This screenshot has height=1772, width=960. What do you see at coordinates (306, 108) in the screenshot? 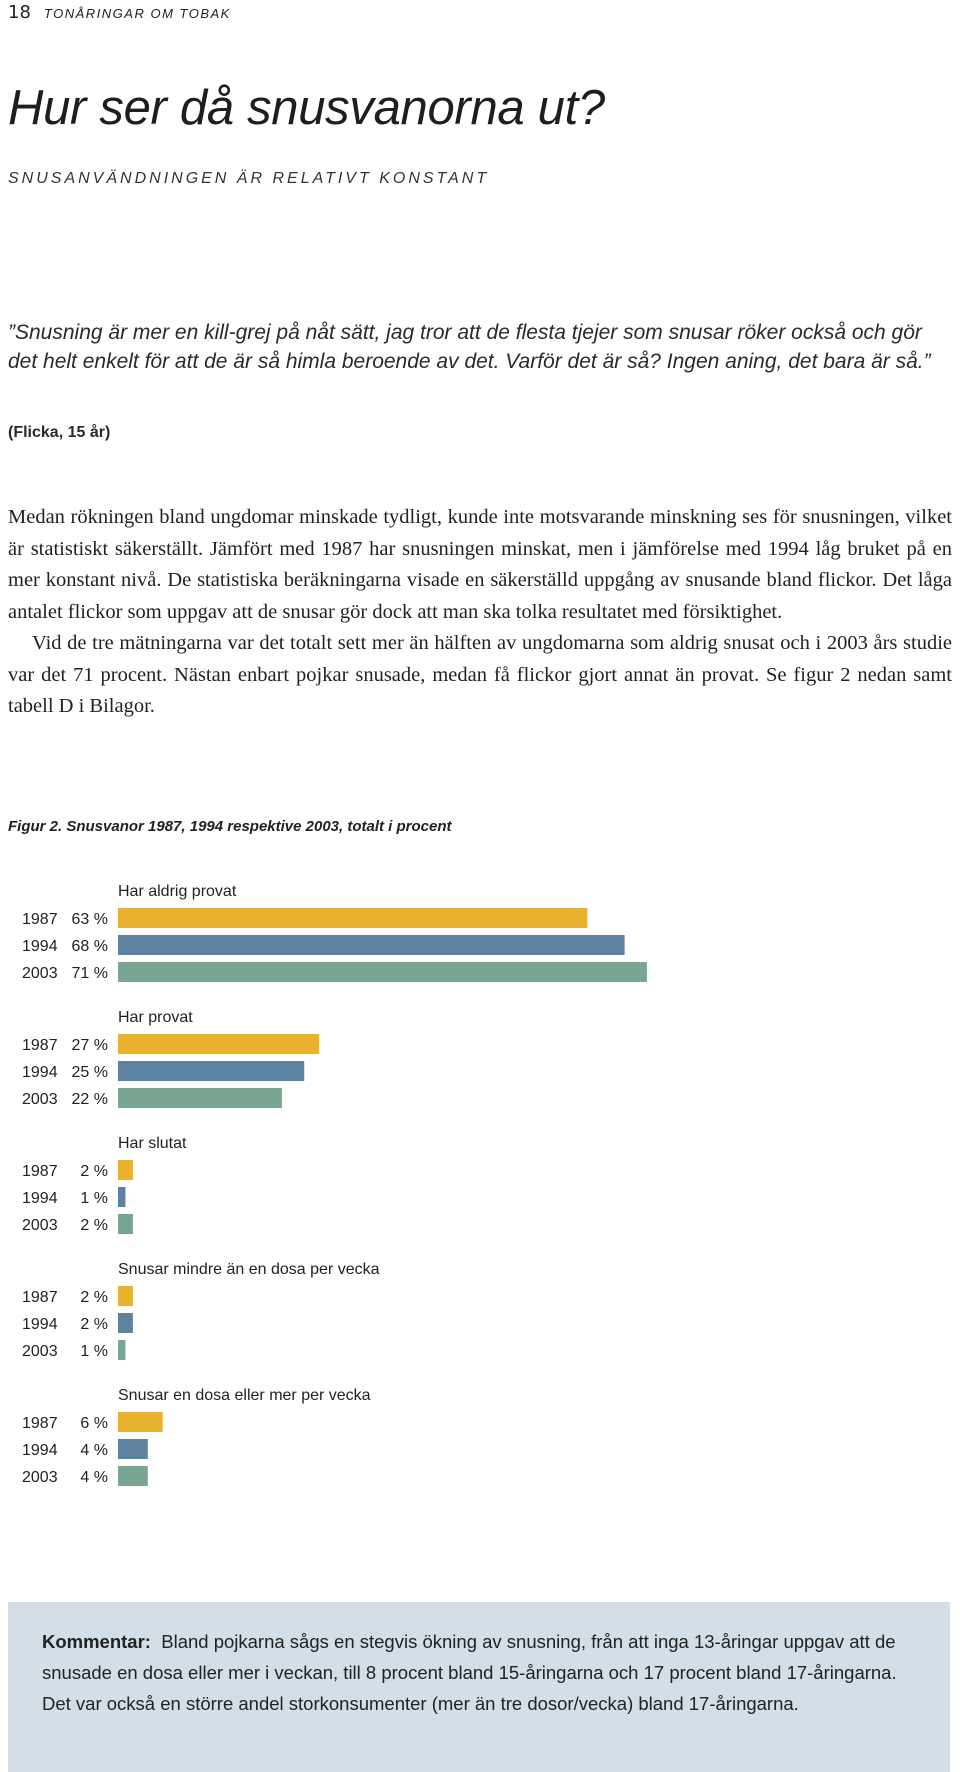
I see `page-title: Hur ser då snusvanorna ut?` at bounding box center [306, 108].